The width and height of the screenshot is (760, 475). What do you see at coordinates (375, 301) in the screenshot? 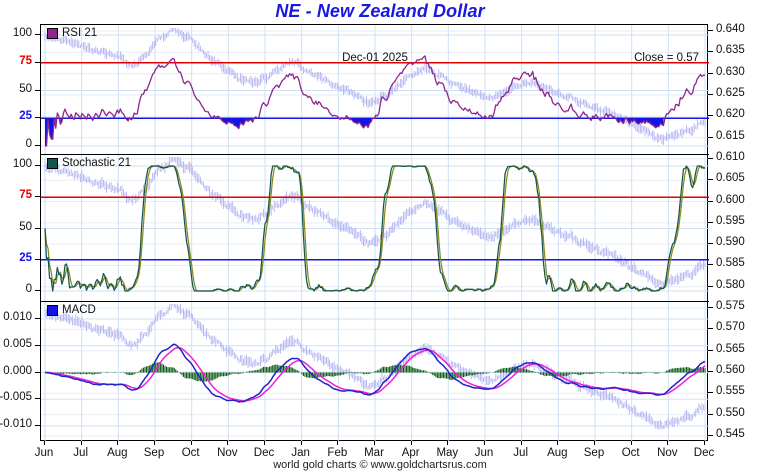
I see `panel-divider-stoch-macd` at bounding box center [375, 301].